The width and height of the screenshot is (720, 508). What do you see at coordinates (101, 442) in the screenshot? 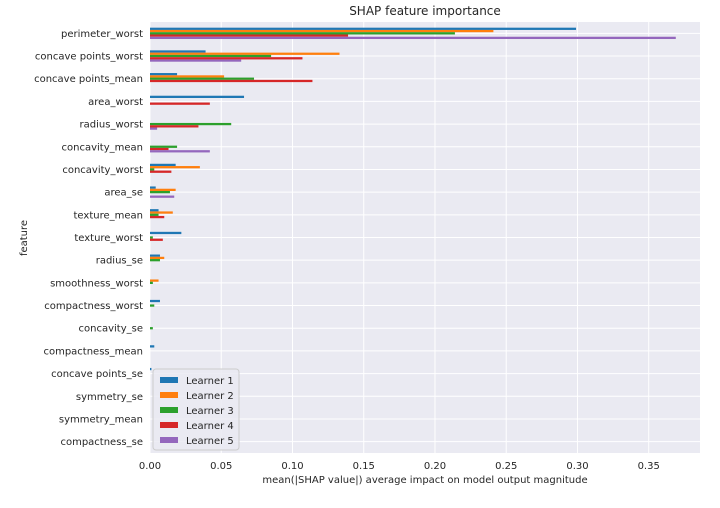
I see `y-tick-label: compactness_se` at bounding box center [101, 442].